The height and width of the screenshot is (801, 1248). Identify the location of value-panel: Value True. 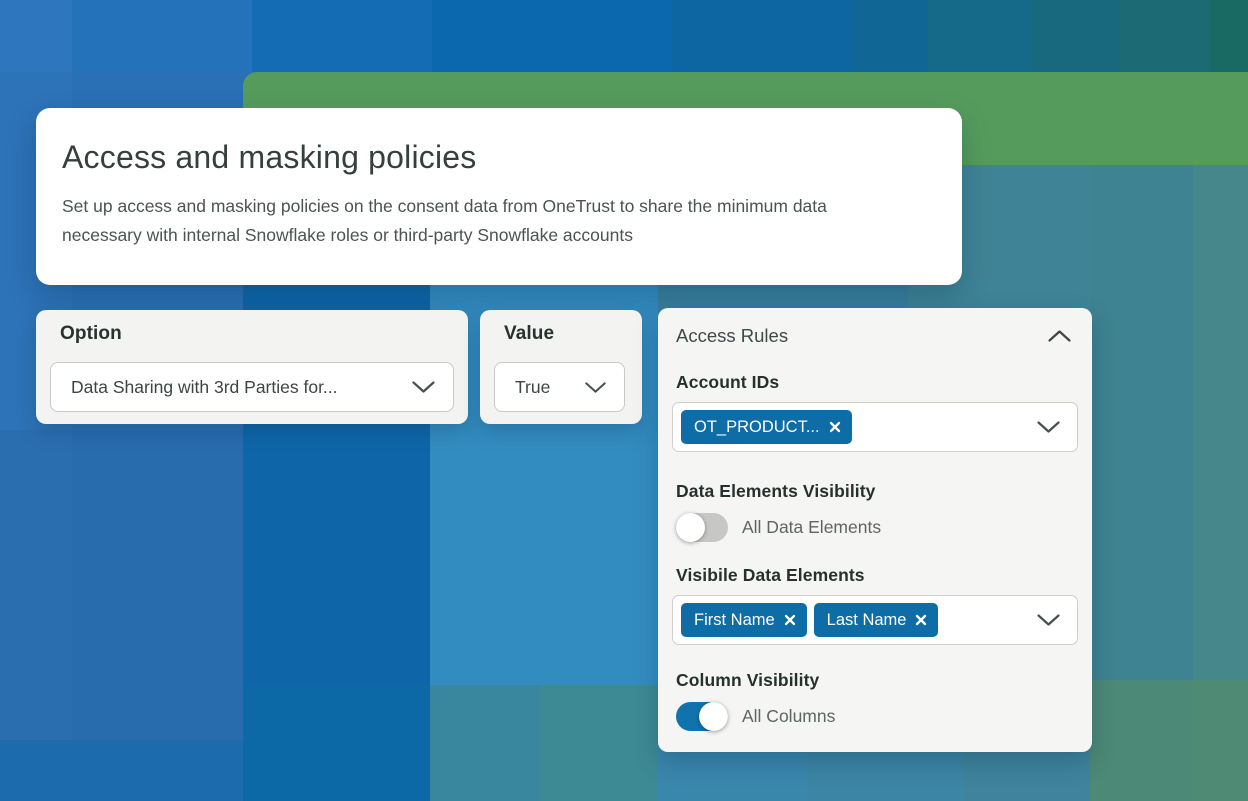
(561, 367).